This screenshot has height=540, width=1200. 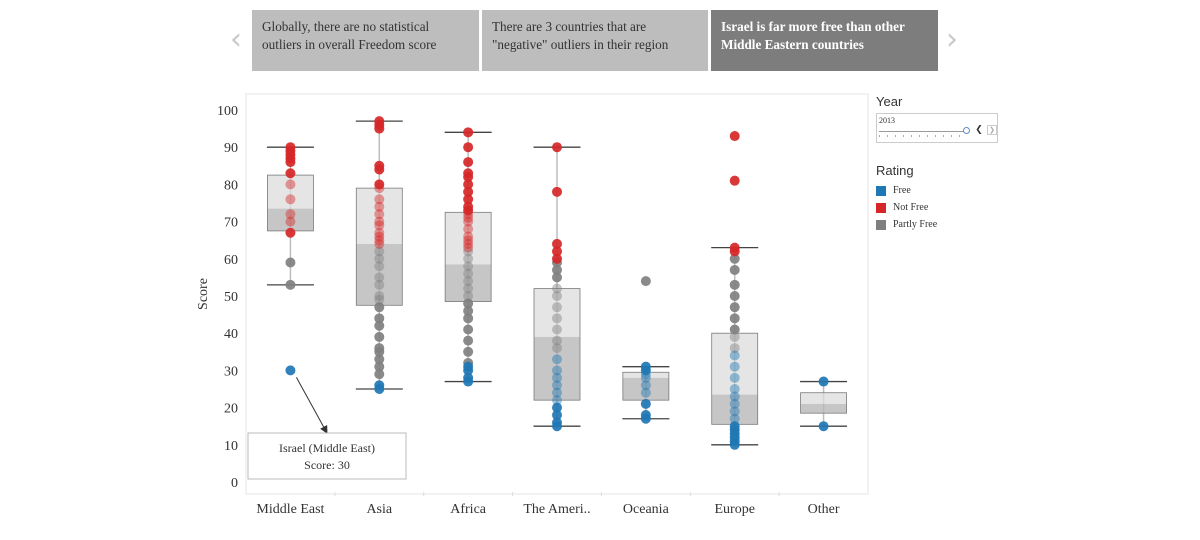 I want to click on x-tick-label: Oceania, so click(x=646, y=509).